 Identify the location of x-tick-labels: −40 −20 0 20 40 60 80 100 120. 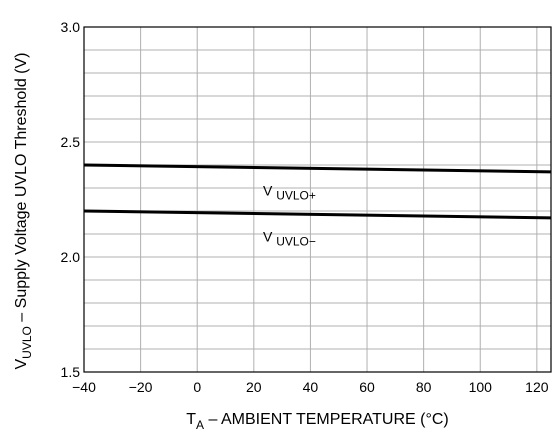
(310, 387).